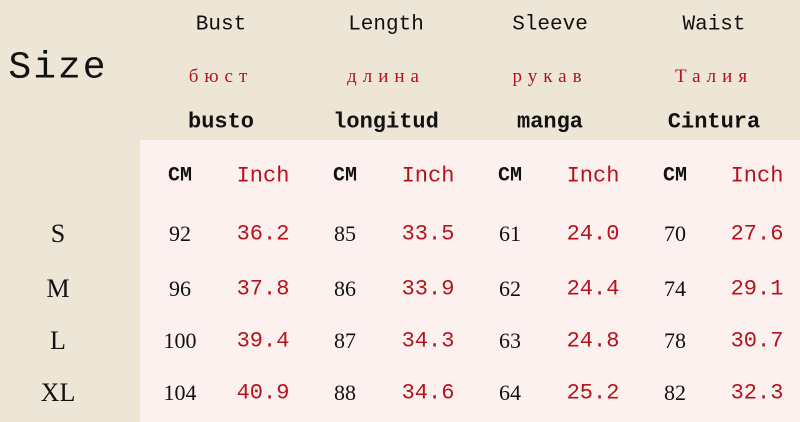 The height and width of the screenshot is (422, 800). Describe the element at coordinates (757, 234) in the screenshot. I see `cell-inch: 27.6` at that location.